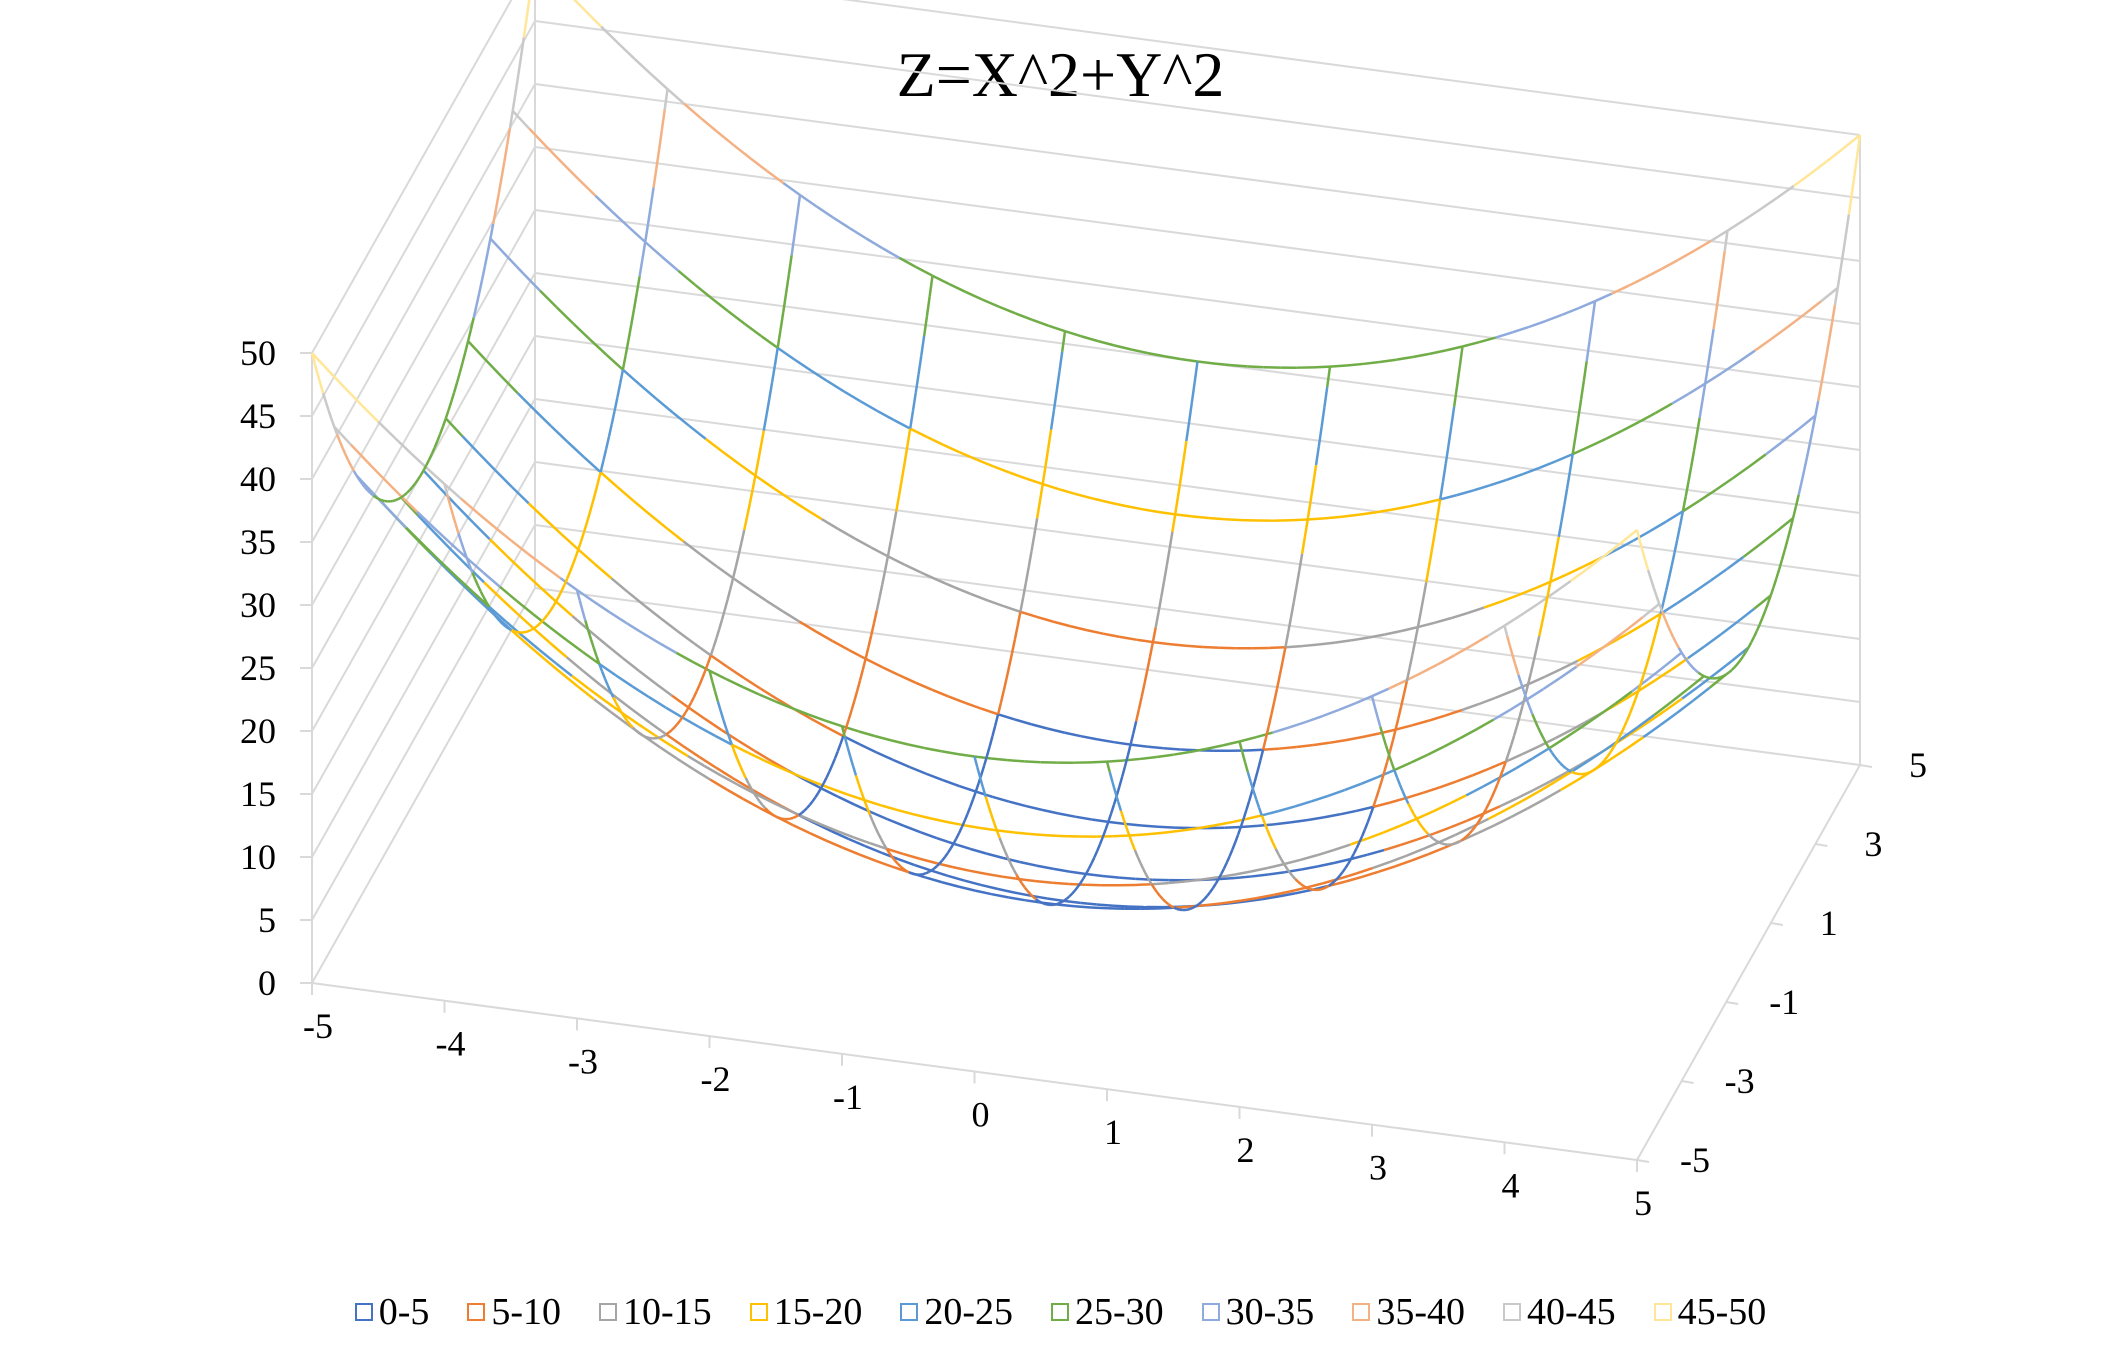 Image resolution: width=2121 pixels, height=1372 pixels. Describe the element at coordinates (655, 1312) in the screenshot. I see `legend-item: 10-15` at that location.